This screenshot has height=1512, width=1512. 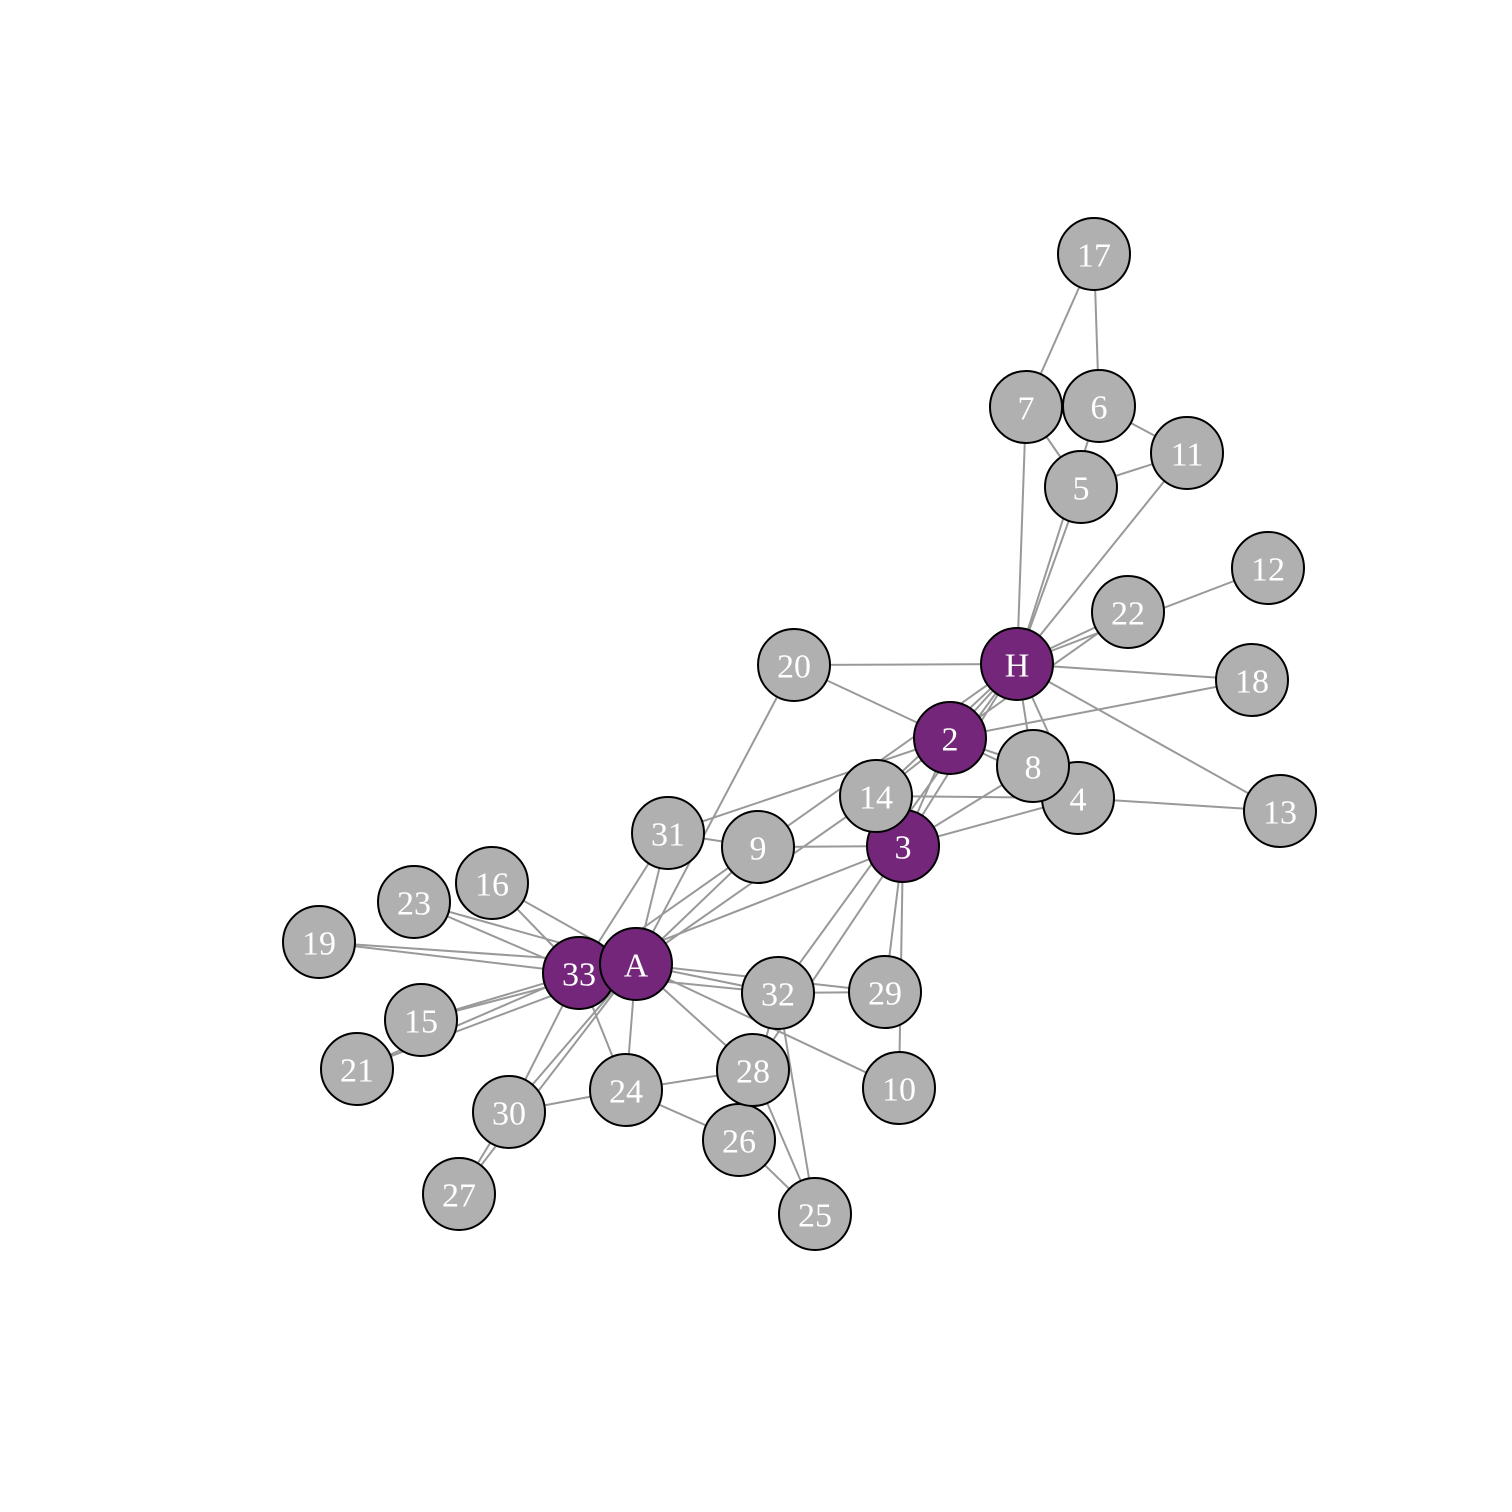 I want to click on node-label: 21, so click(x=357, y=1071).